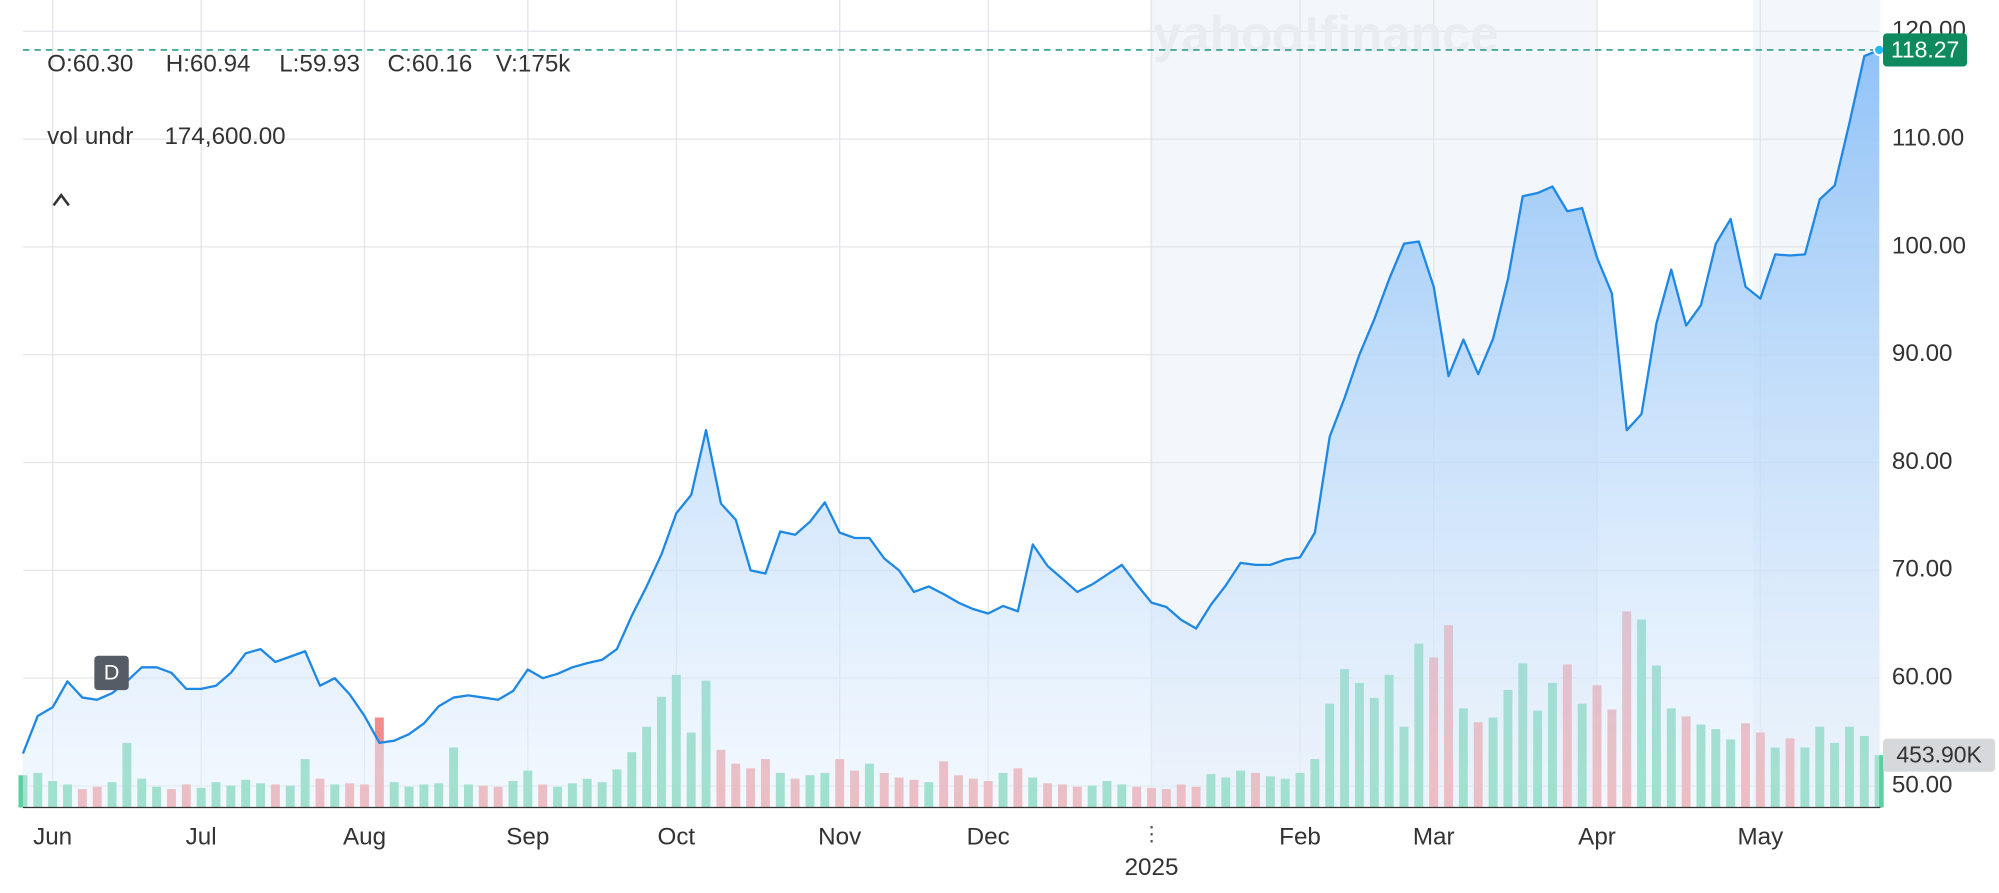  Describe the element at coordinates (90, 63) in the screenshot. I see `ohlc-open: O:60.30` at that location.